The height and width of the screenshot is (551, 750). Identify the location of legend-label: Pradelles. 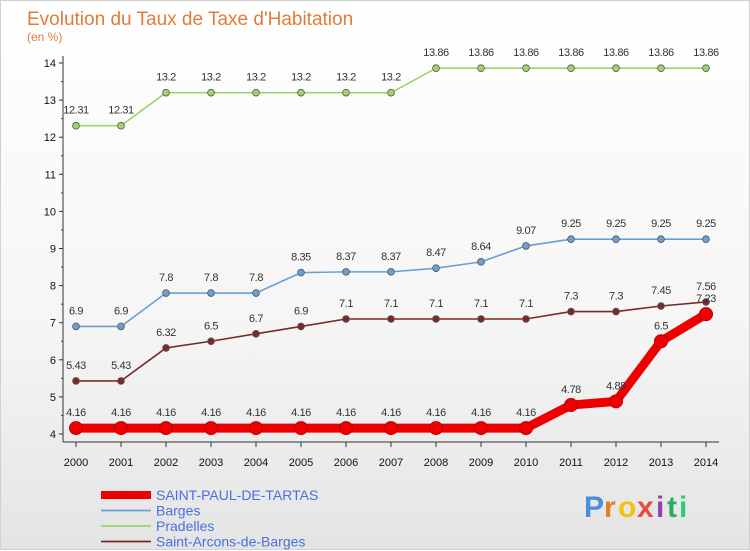
(185, 526).